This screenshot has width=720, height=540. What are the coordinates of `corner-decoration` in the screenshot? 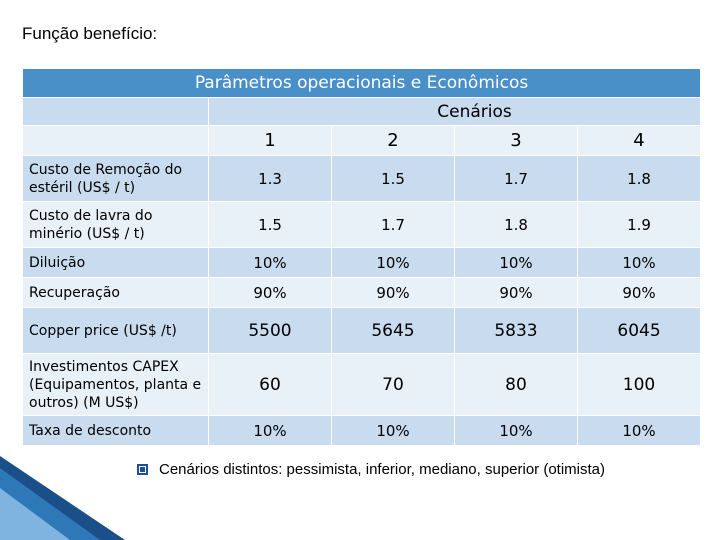 It's located at (62, 498).